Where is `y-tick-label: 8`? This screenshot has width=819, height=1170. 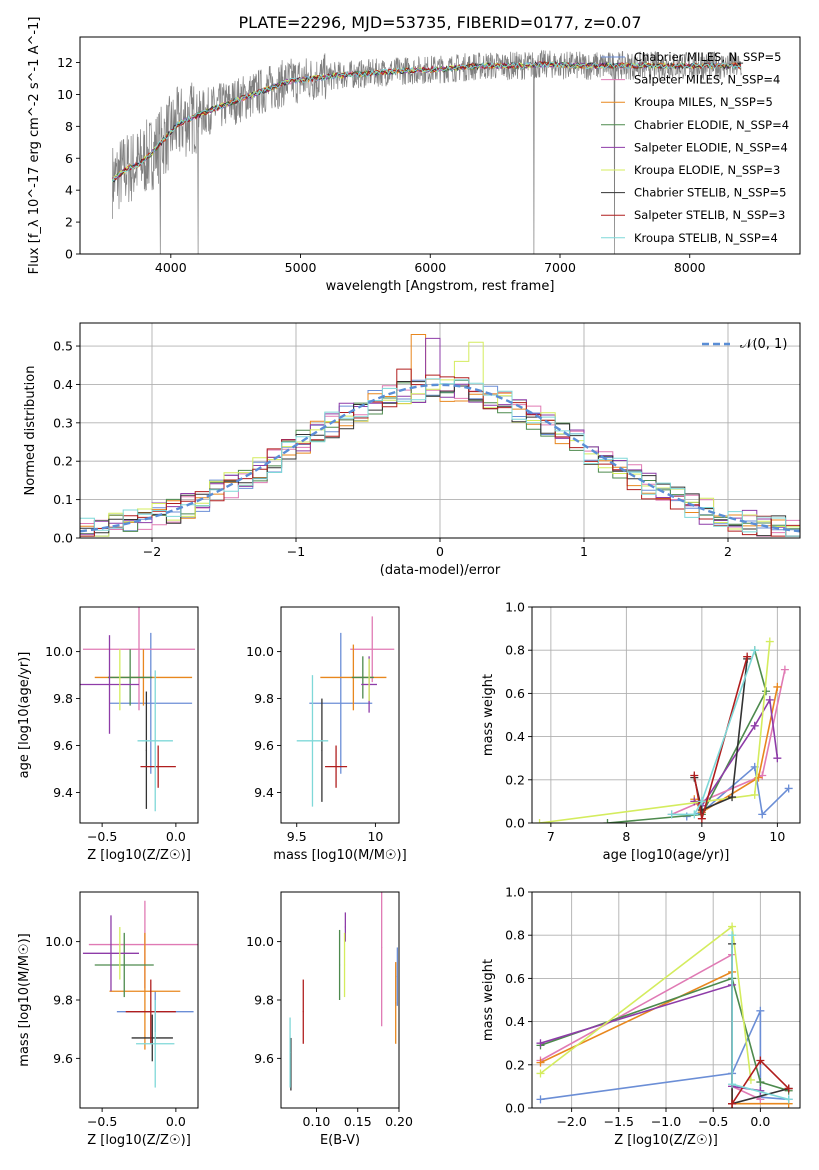 y-tick-label: 8 is located at coordinates (69, 126).